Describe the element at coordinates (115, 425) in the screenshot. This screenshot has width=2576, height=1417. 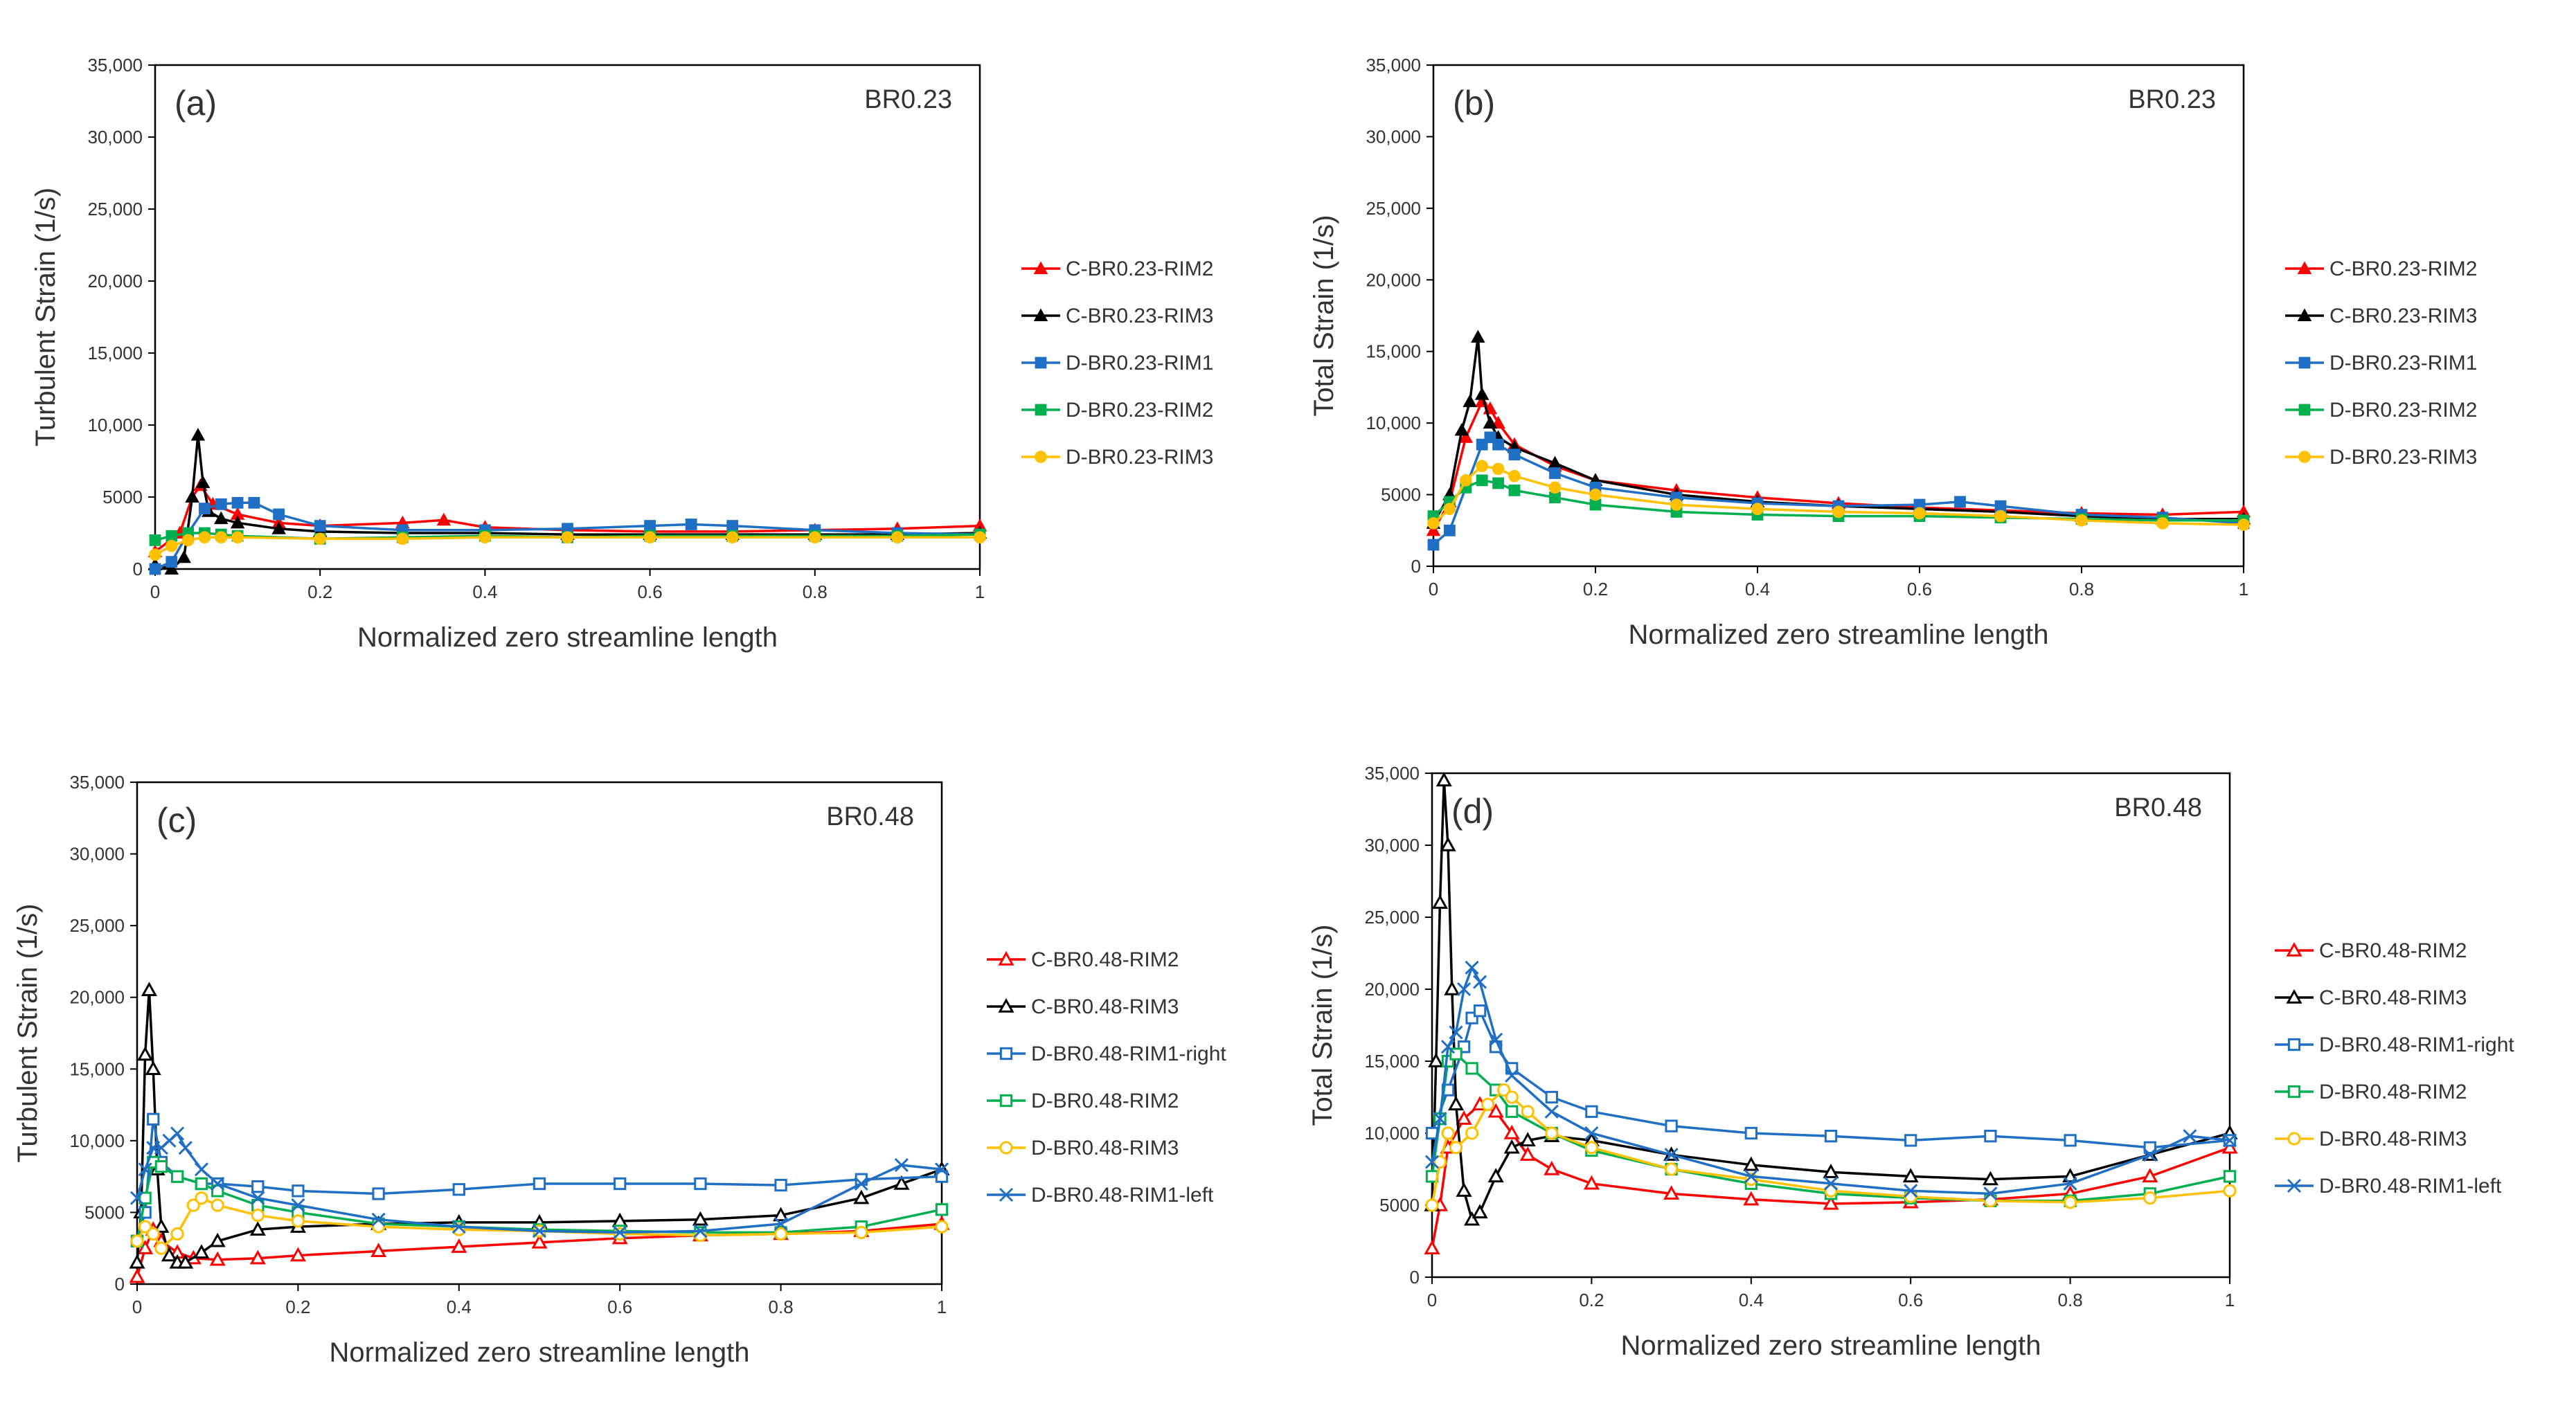
I see `y-tick-label: 10,000` at that location.